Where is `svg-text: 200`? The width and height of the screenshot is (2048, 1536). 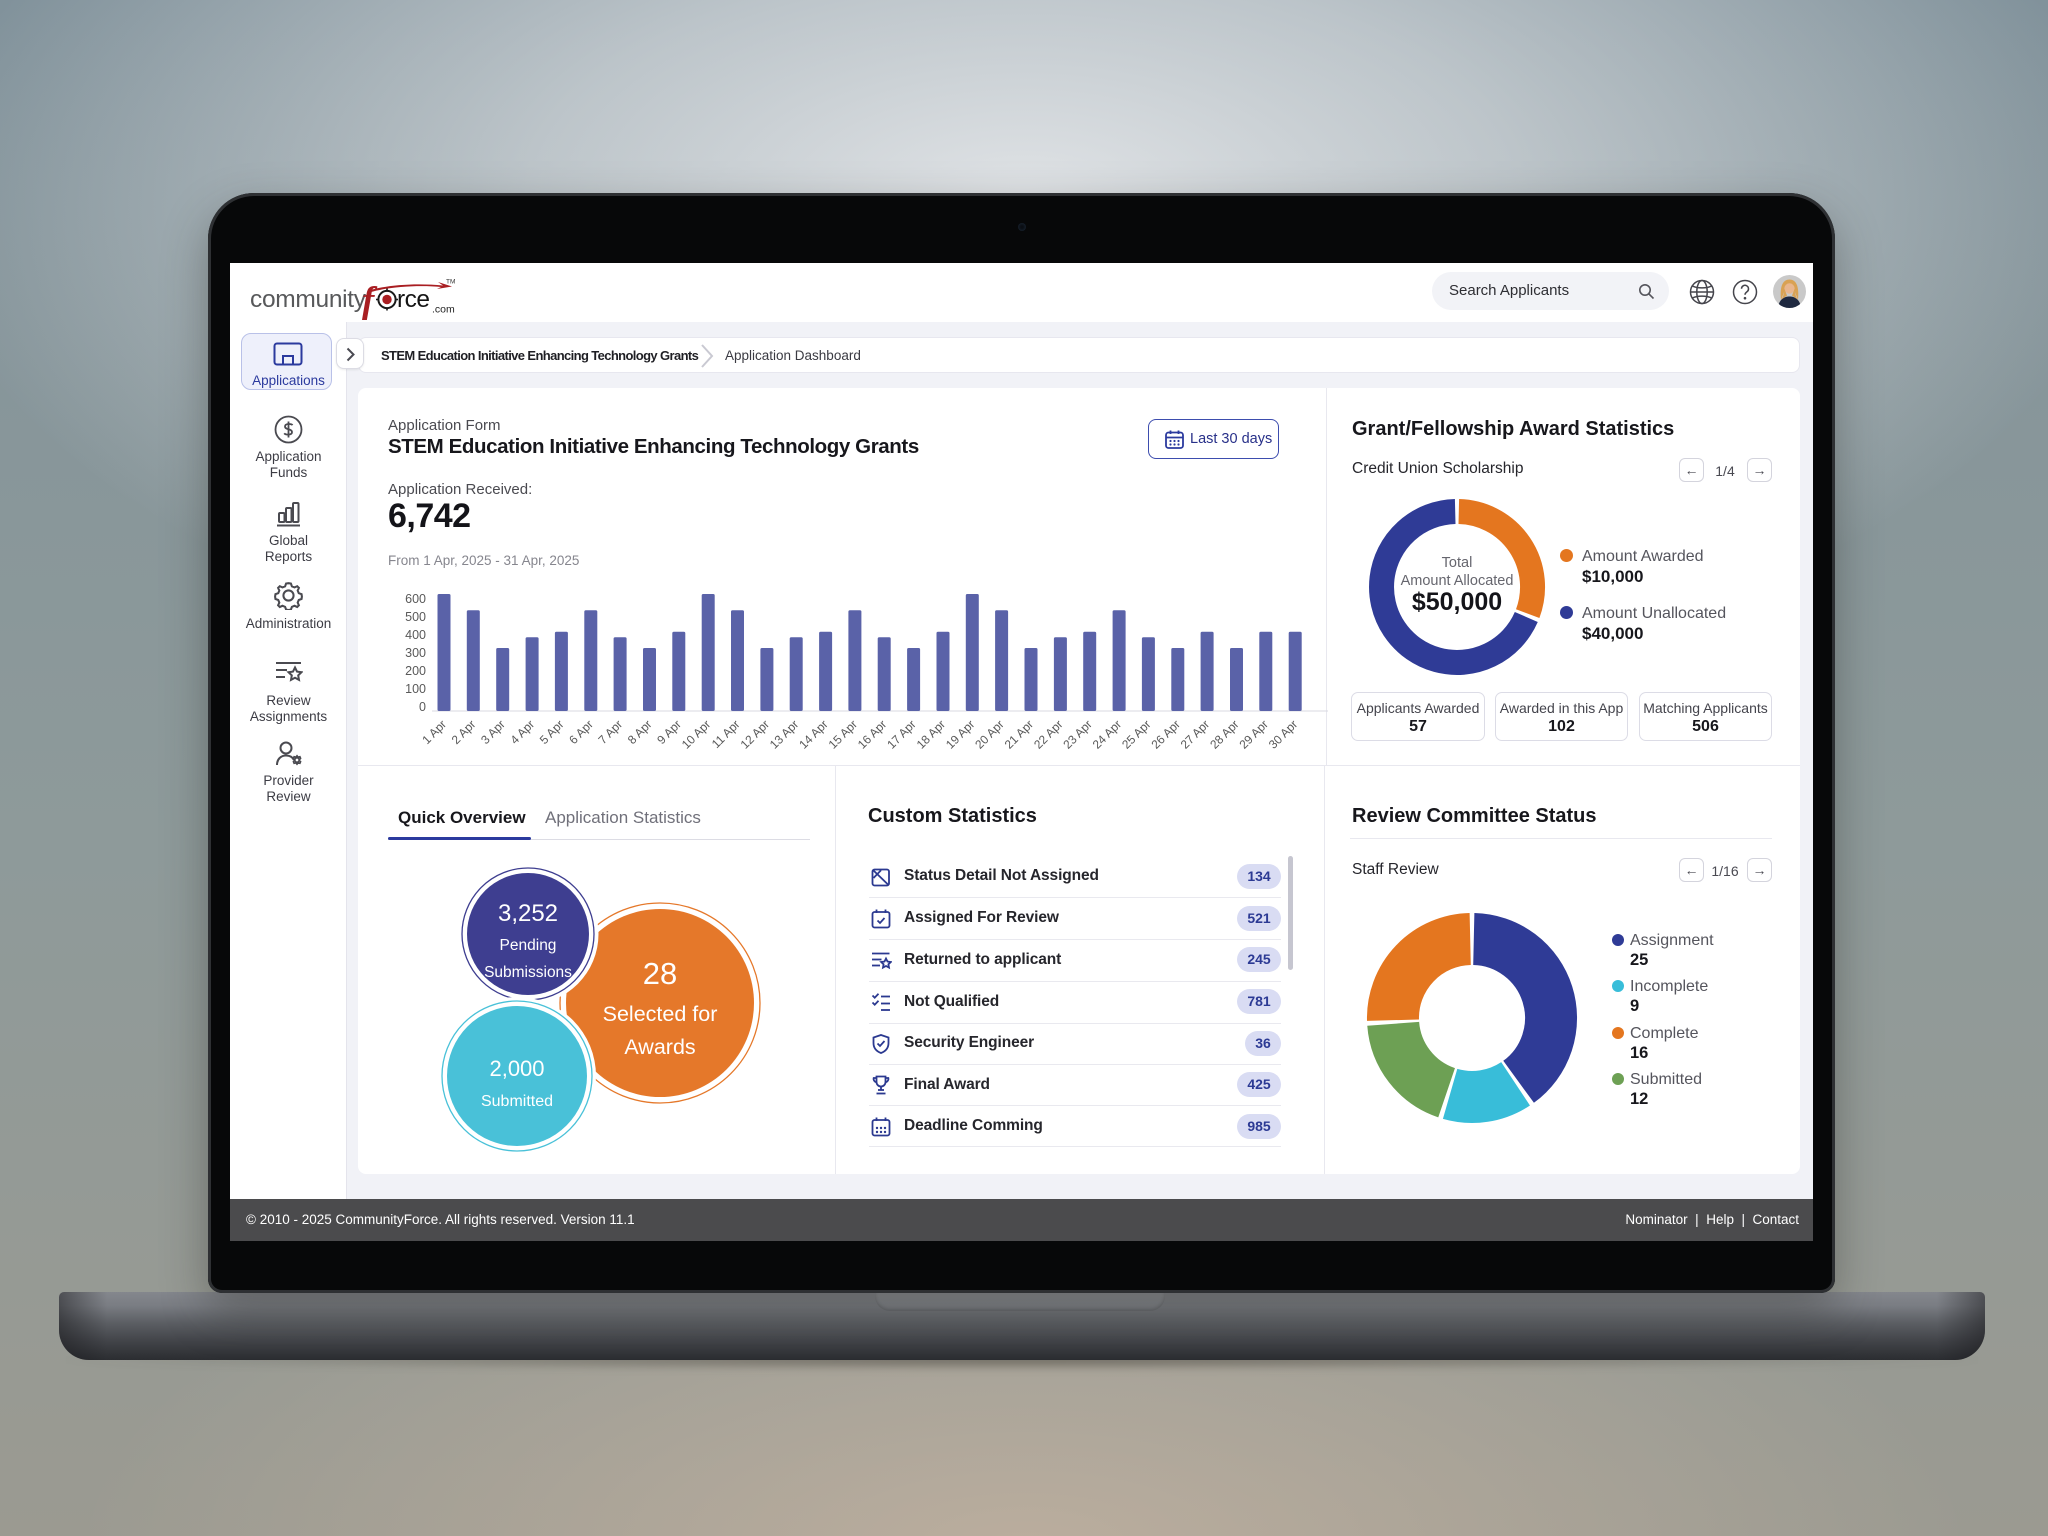 svg-text: 200 is located at coordinates (415, 671).